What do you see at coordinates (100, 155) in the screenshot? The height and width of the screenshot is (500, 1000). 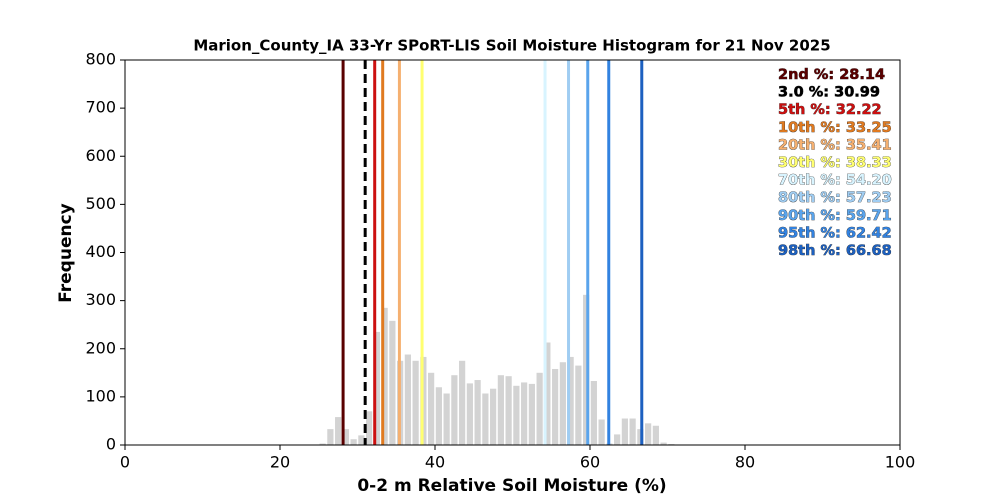 I see `y-tick-label: 600` at bounding box center [100, 155].